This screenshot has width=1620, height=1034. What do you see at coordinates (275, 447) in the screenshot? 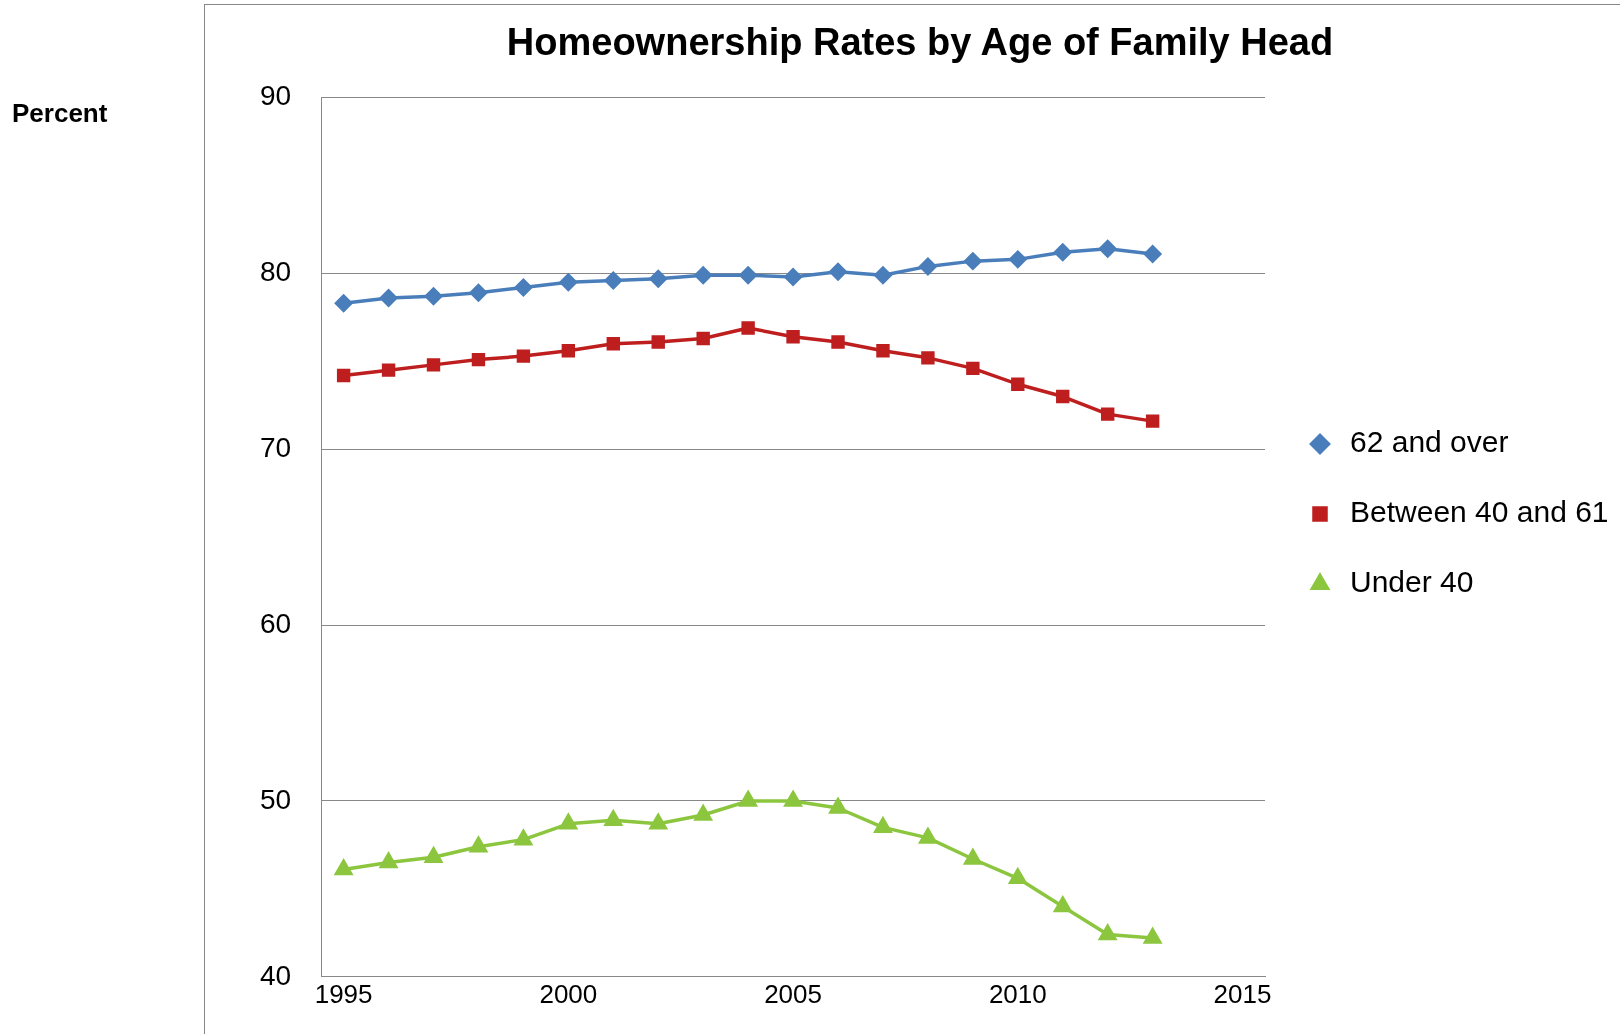
I see `y-tick-label: 70` at bounding box center [275, 447].